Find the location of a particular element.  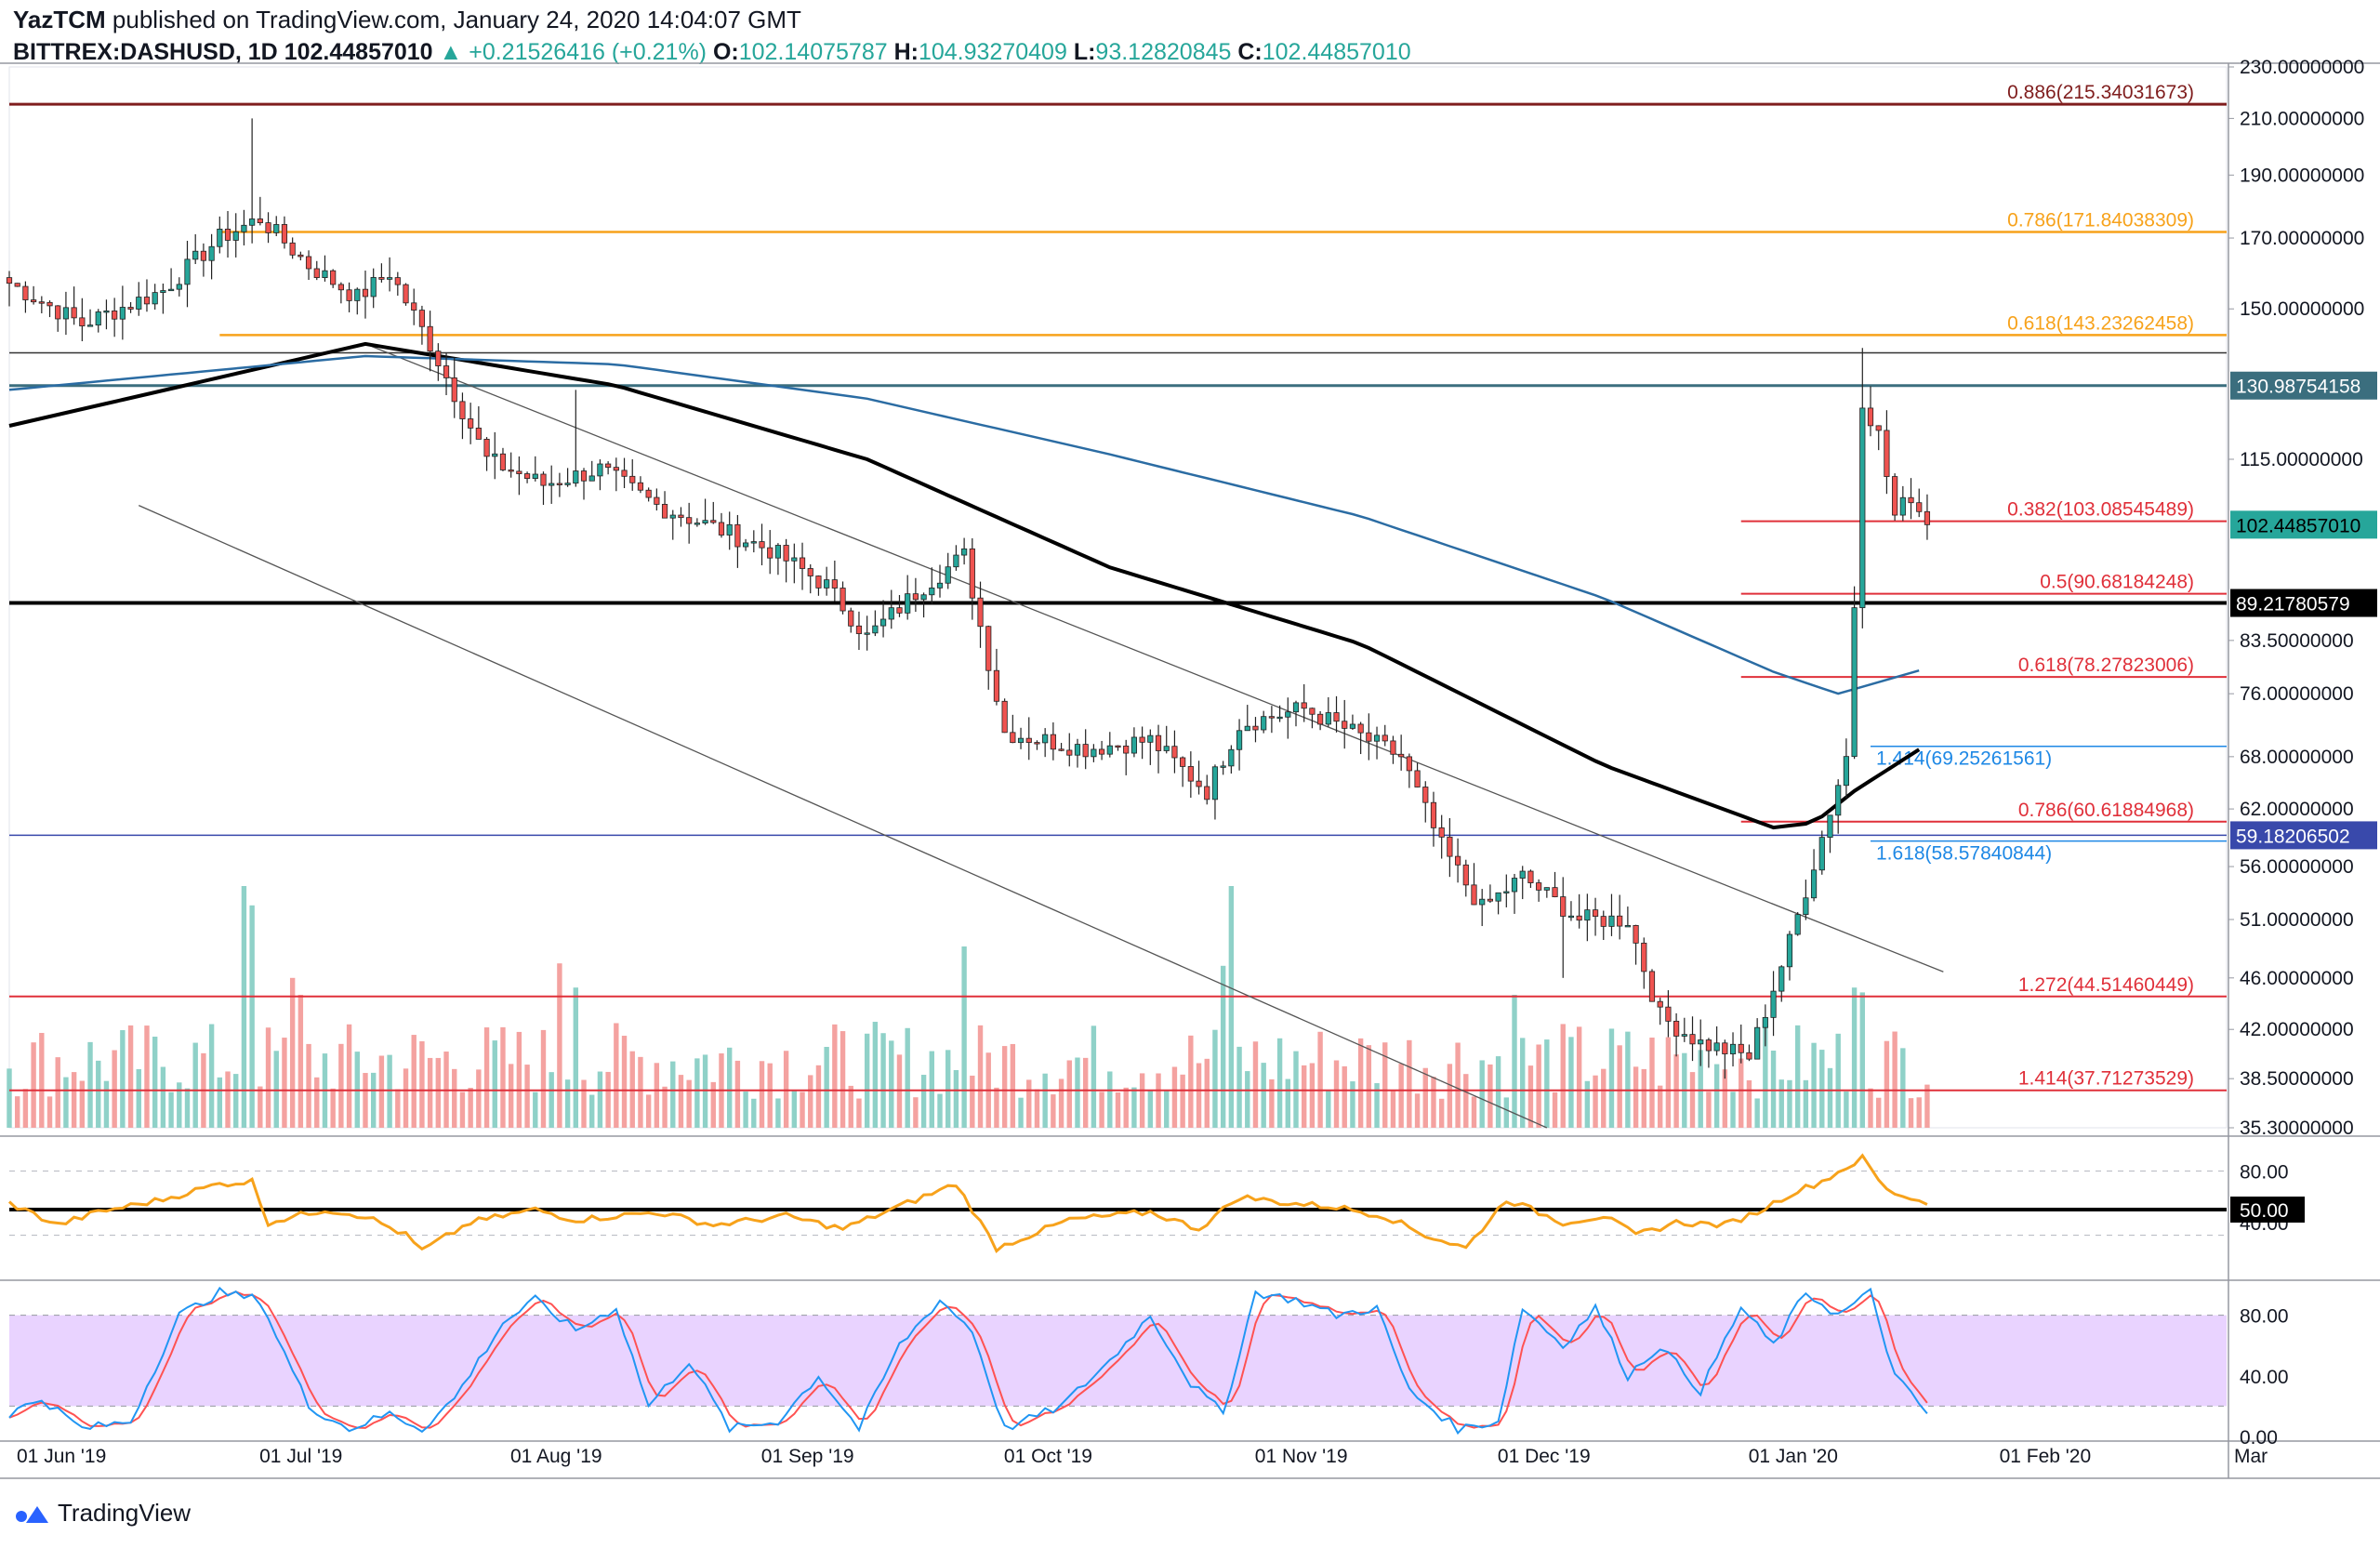

high-value: 104.93270409 is located at coordinates (992, 52).